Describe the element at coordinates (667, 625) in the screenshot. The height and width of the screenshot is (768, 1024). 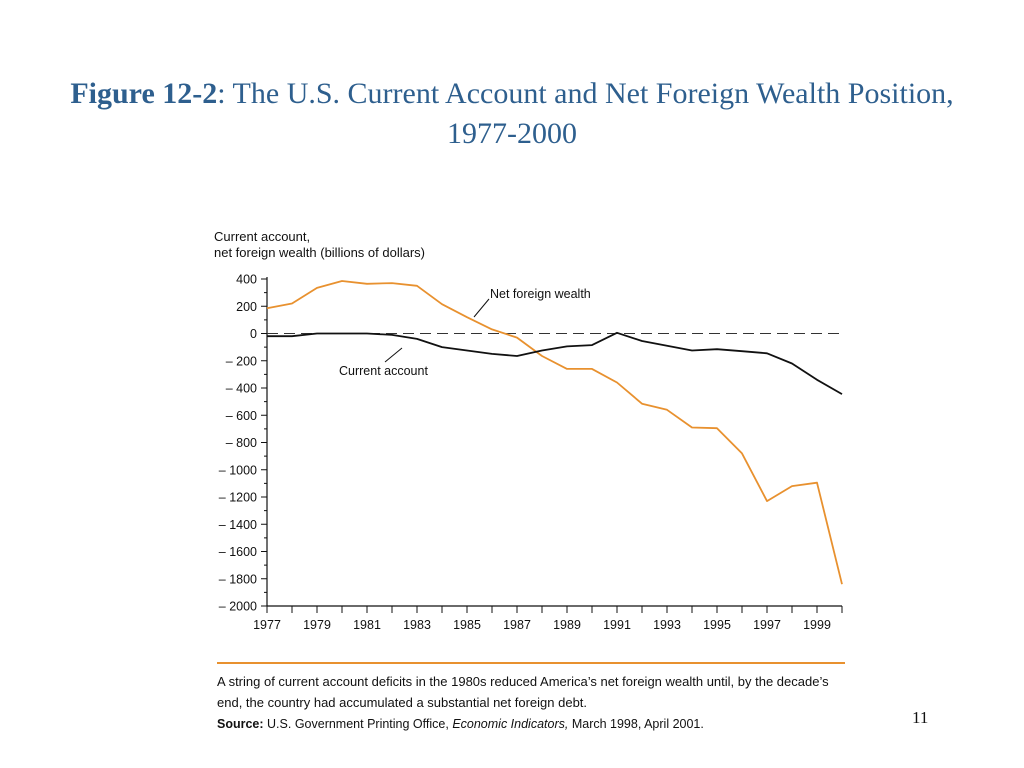
I see `x-tick-label: 1993` at that location.